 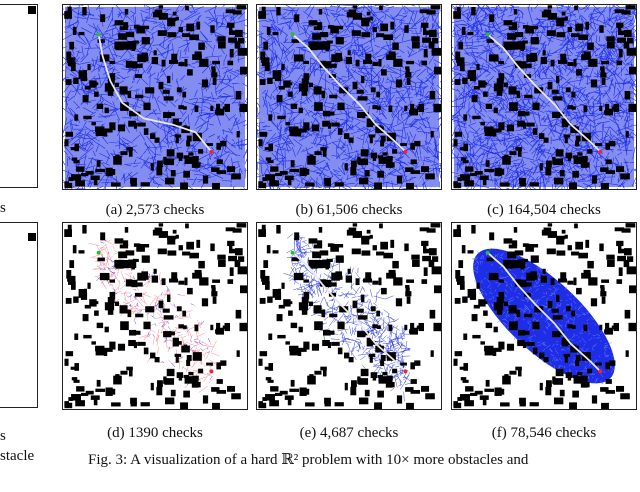 I want to click on panel-c-plot, so click(x=544, y=97).